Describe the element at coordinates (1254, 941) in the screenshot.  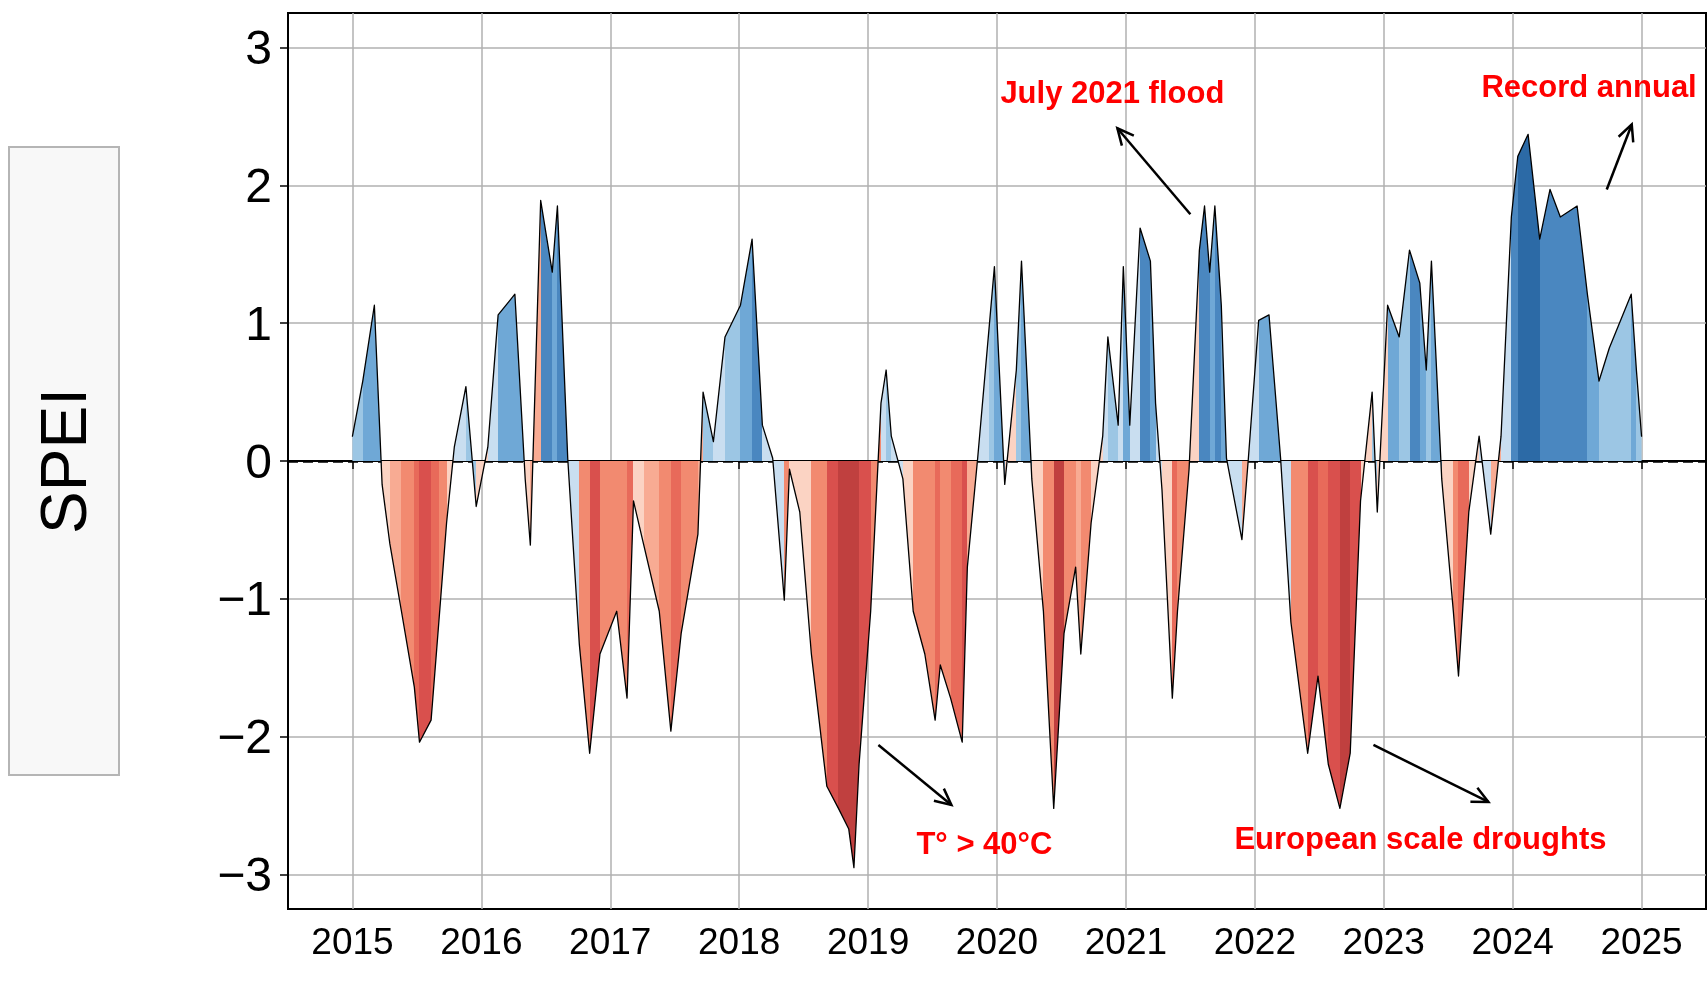
I see `x-tick-label: 2022` at that location.